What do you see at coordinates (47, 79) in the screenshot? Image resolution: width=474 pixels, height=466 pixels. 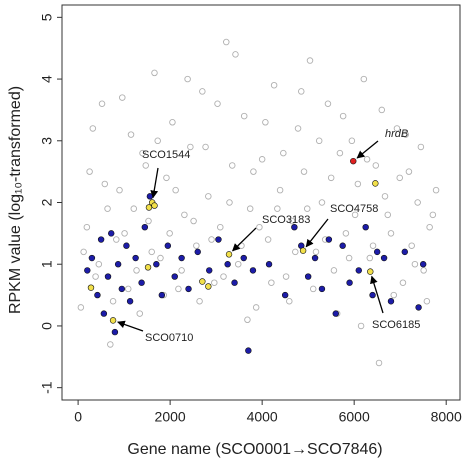 I see `y-tick-label: 4` at bounding box center [47, 79].